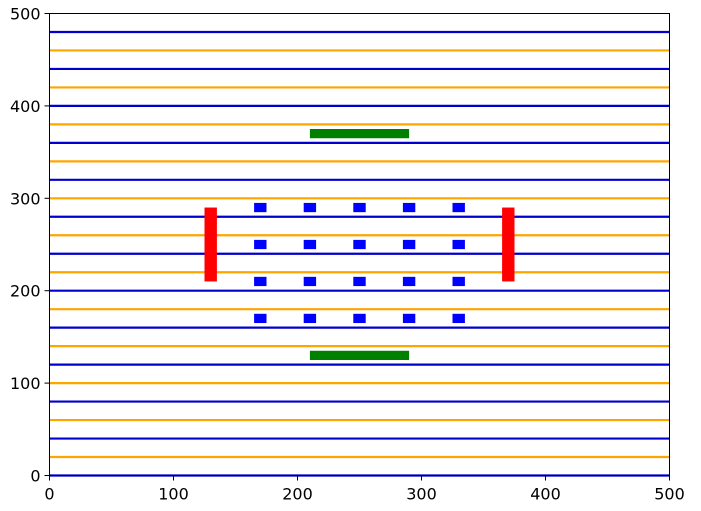 The image size is (701, 511). Describe the element at coordinates (421, 494) in the screenshot. I see `x-tick-label-3: 300` at that location.